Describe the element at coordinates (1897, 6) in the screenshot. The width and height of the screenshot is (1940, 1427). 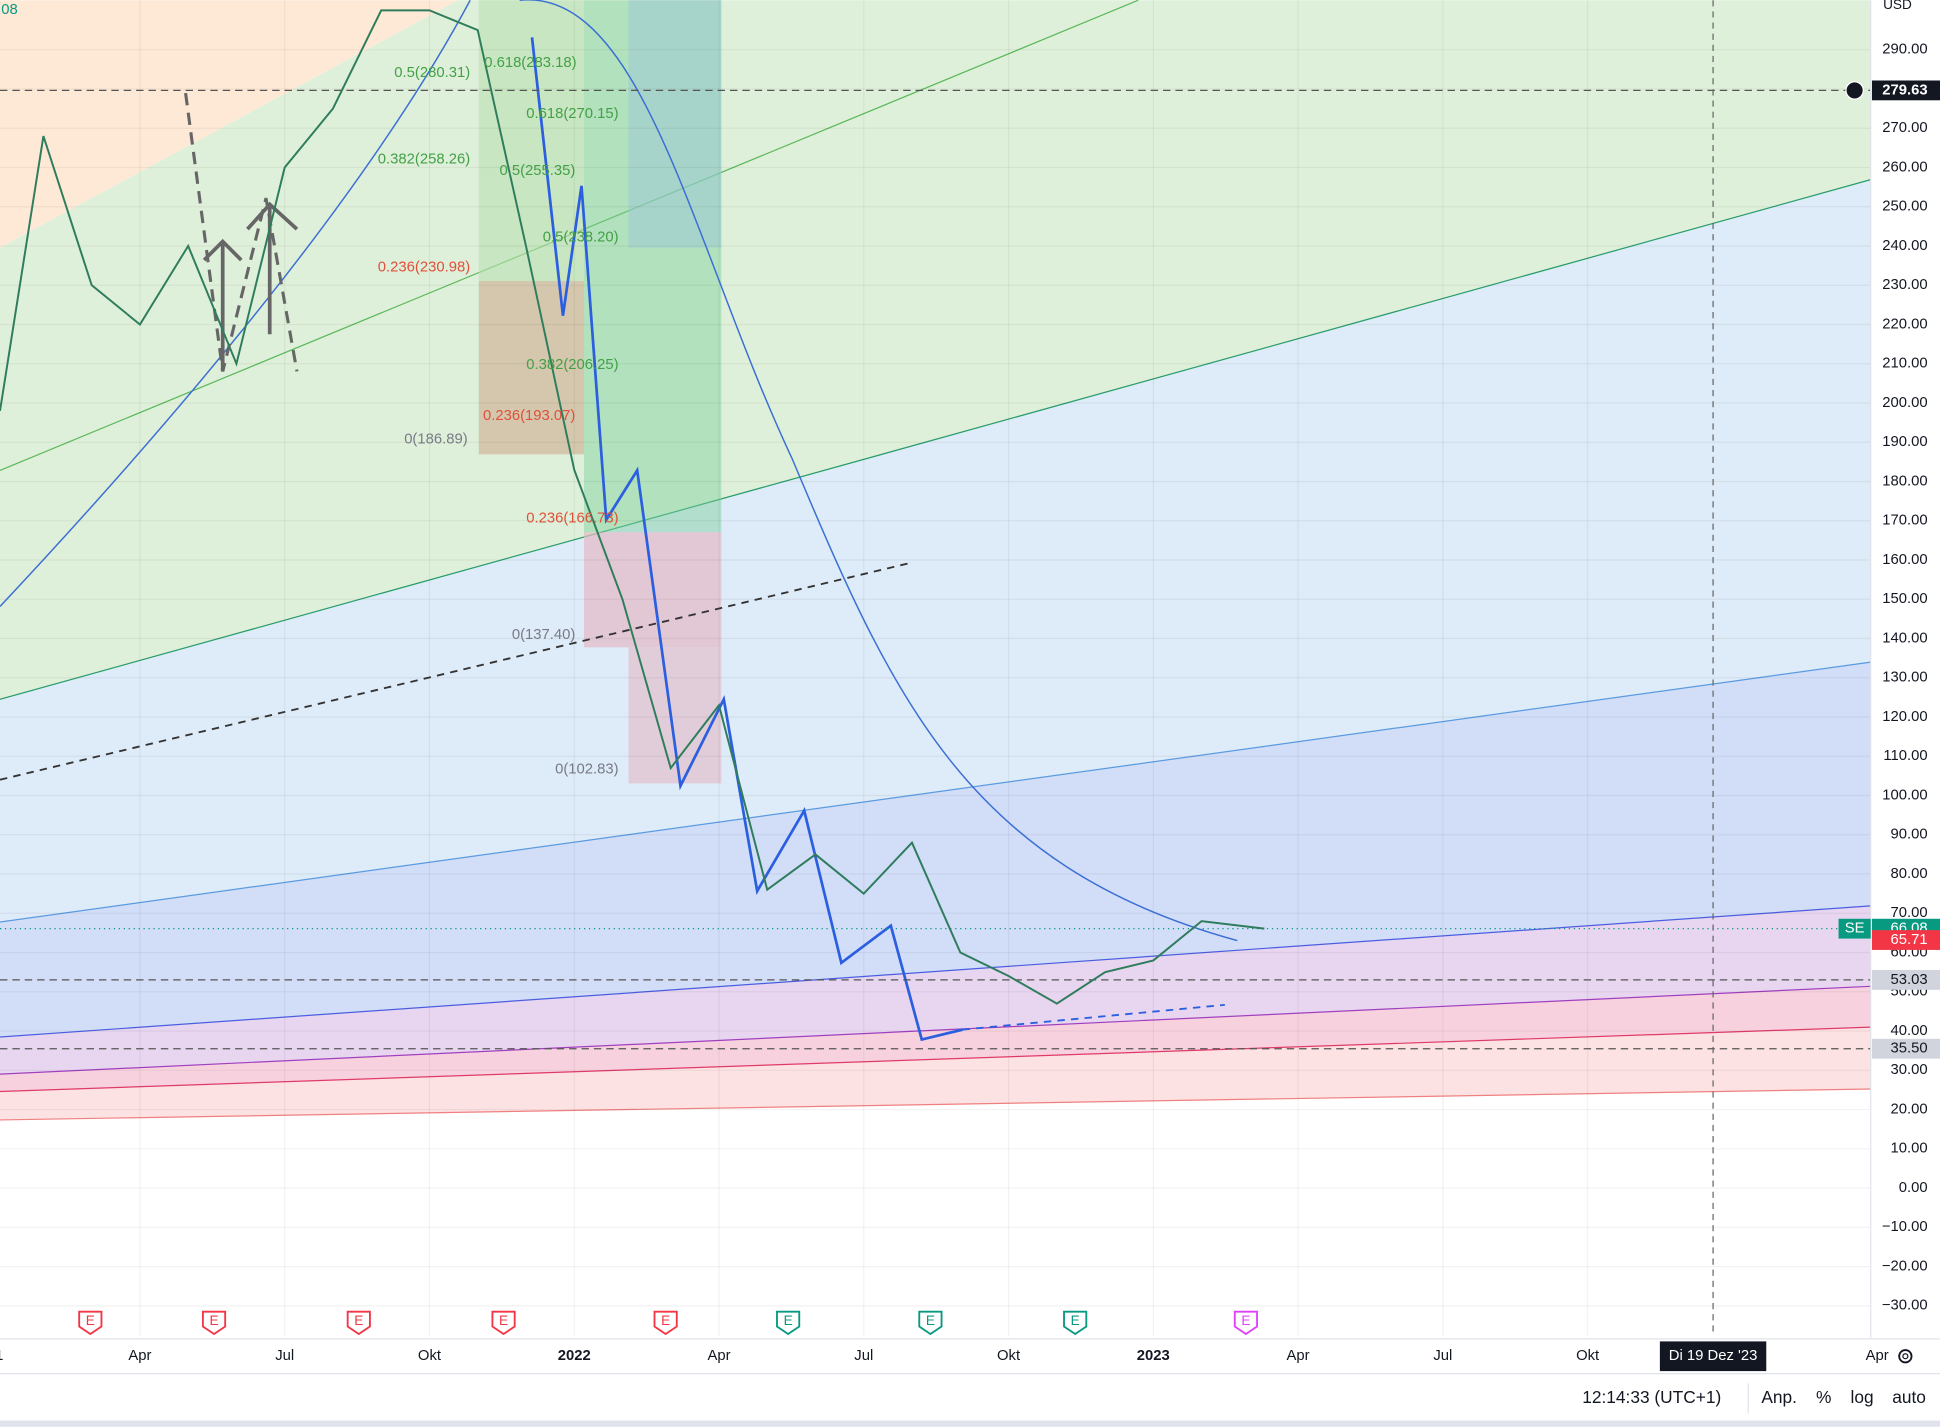
I see `currency: USD` at that location.